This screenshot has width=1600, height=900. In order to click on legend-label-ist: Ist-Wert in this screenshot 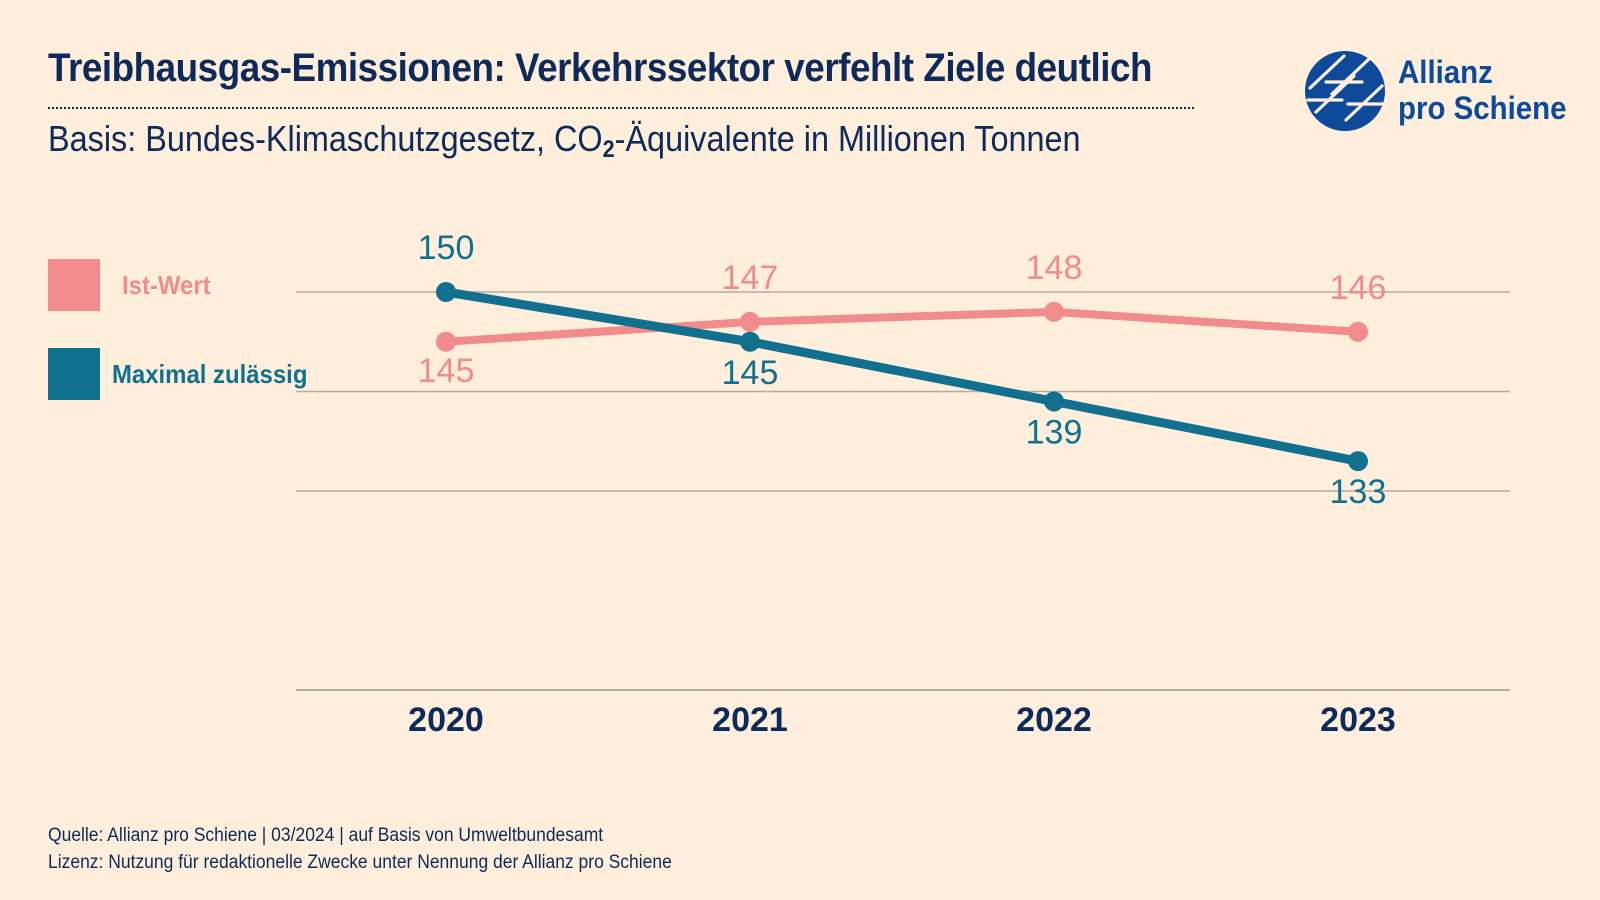, I will do `click(166, 284)`.